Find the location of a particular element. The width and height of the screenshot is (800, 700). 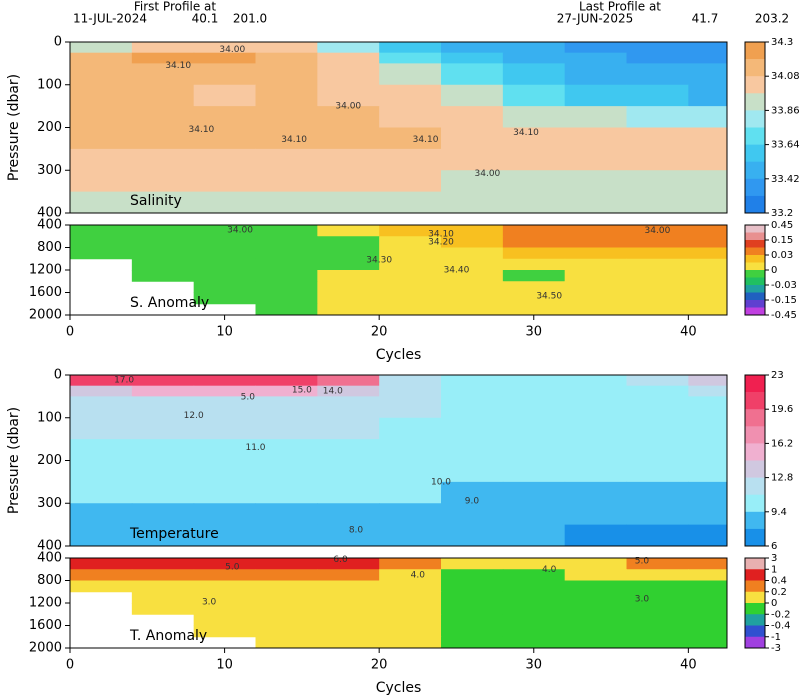

colorbar-label: 1 is located at coordinates (774, 569).